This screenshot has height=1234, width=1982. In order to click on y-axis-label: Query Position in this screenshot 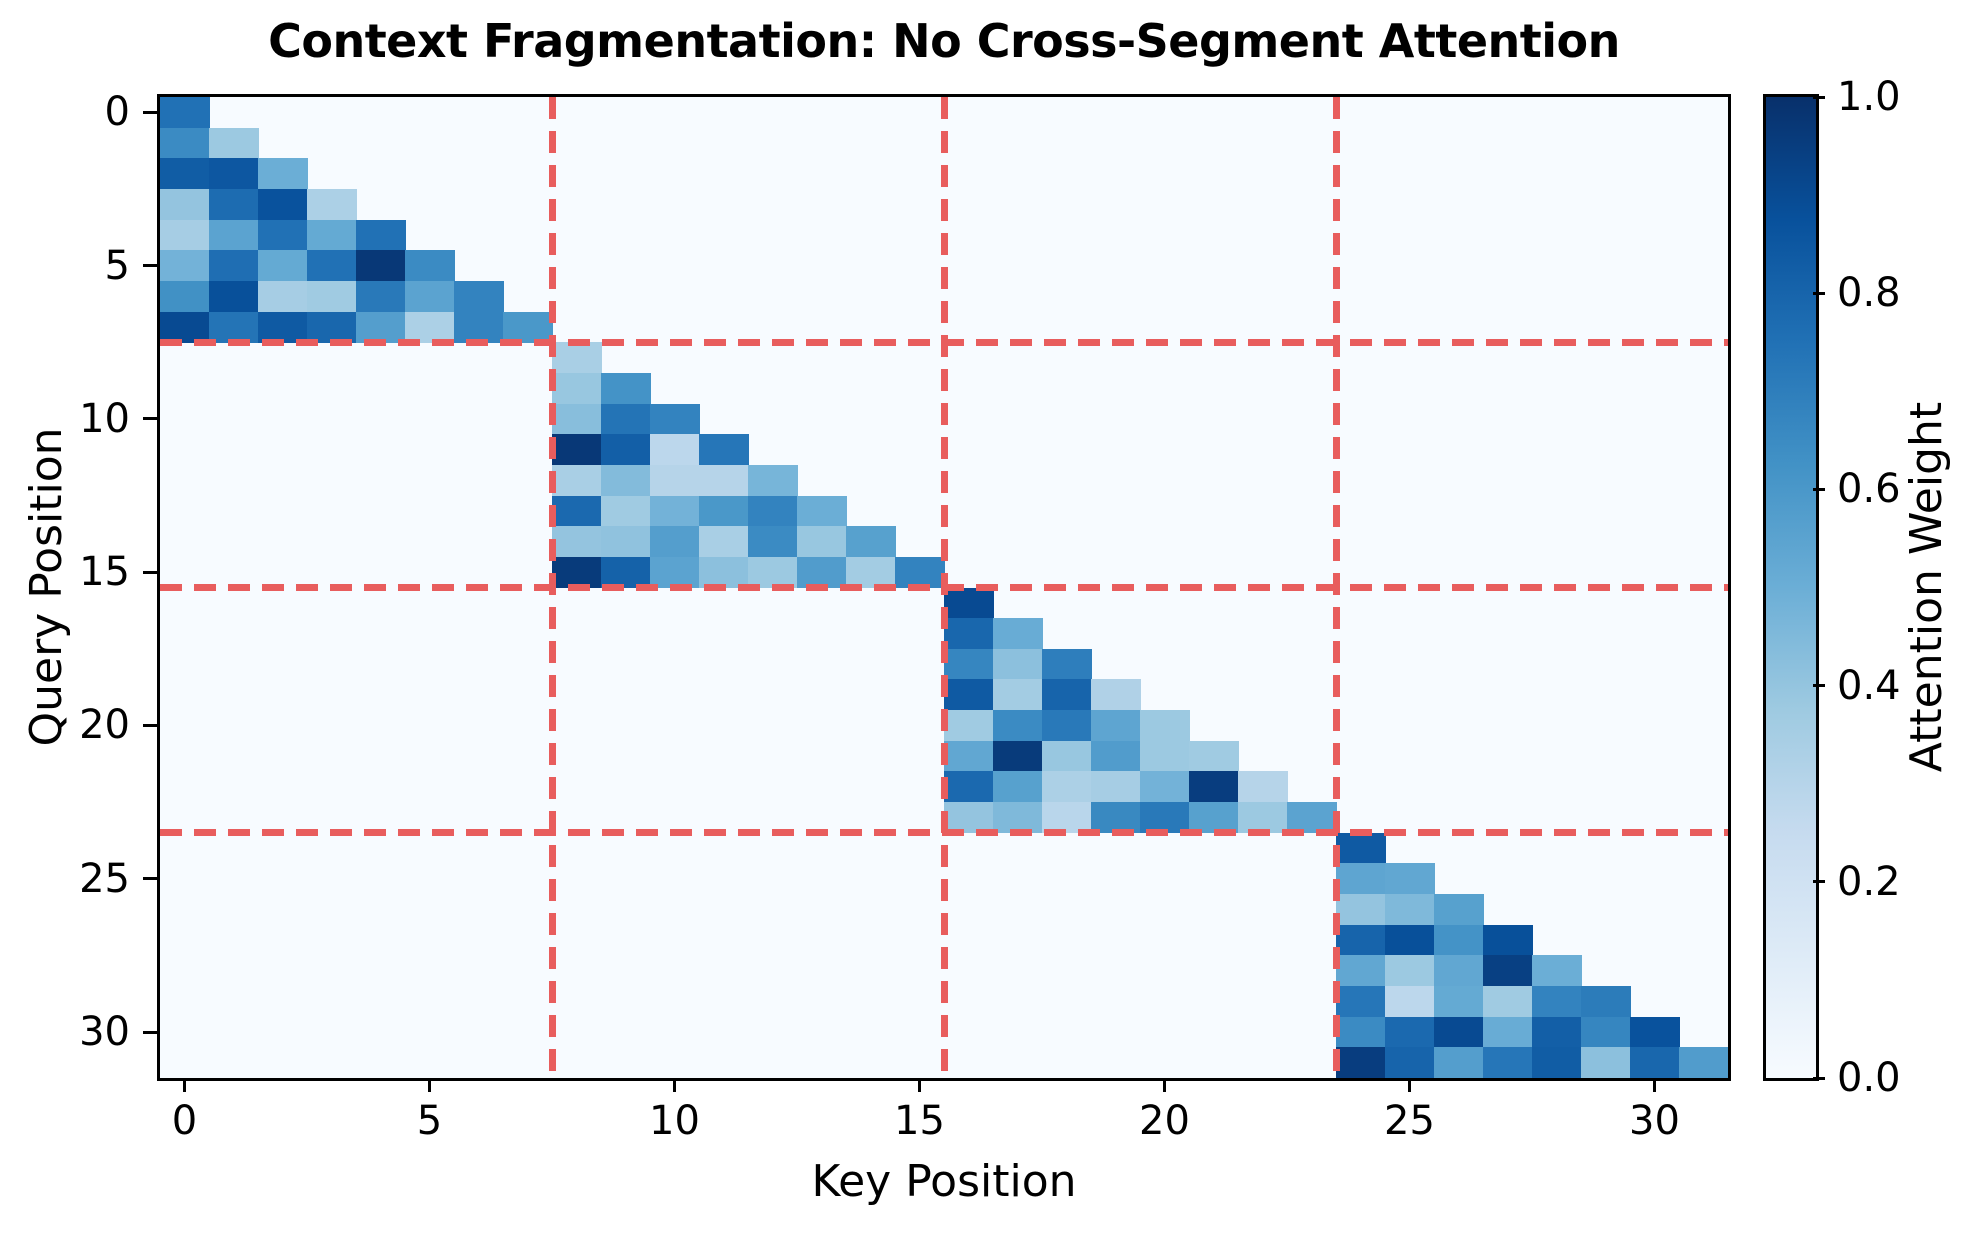, I will do `click(46, 587)`.